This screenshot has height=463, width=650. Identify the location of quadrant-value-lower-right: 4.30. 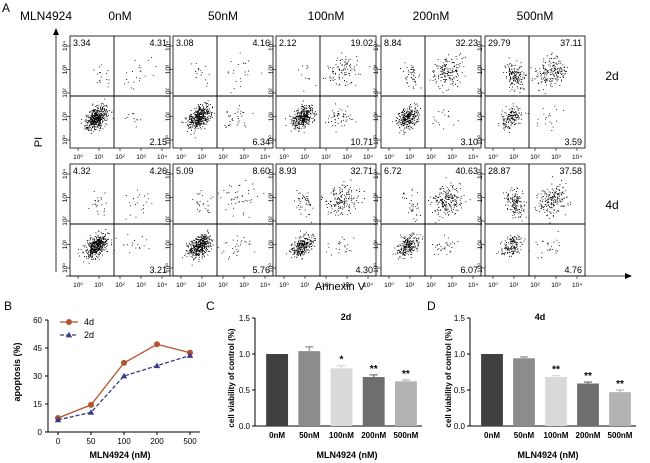
(364, 270).